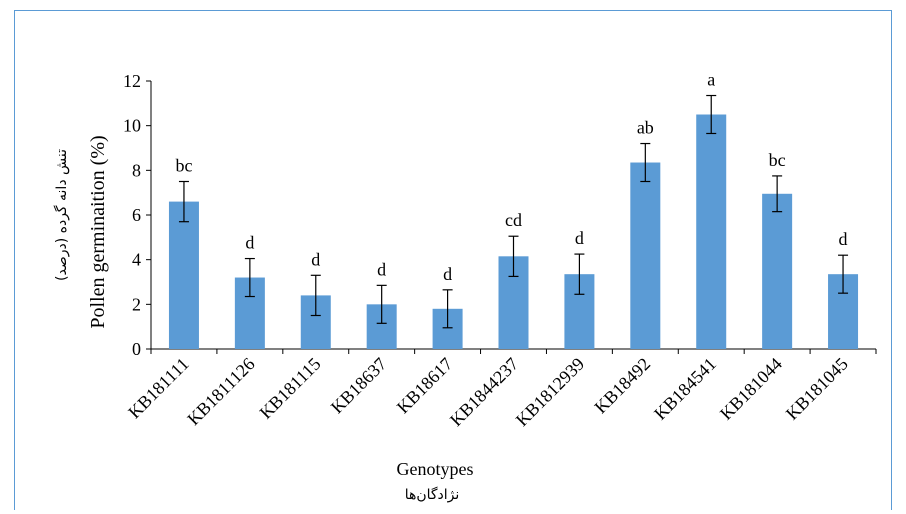 The width and height of the screenshot is (906, 514). What do you see at coordinates (425, 386) in the screenshot?
I see `x-tick-label: KB18617` at bounding box center [425, 386].